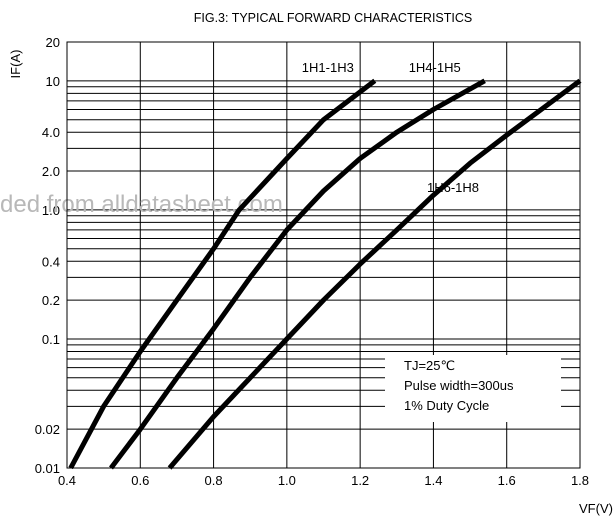 The width and height of the screenshot is (616, 526). What do you see at coordinates (453, 187) in the screenshot?
I see `series-label: 1H6-1H8` at bounding box center [453, 187].